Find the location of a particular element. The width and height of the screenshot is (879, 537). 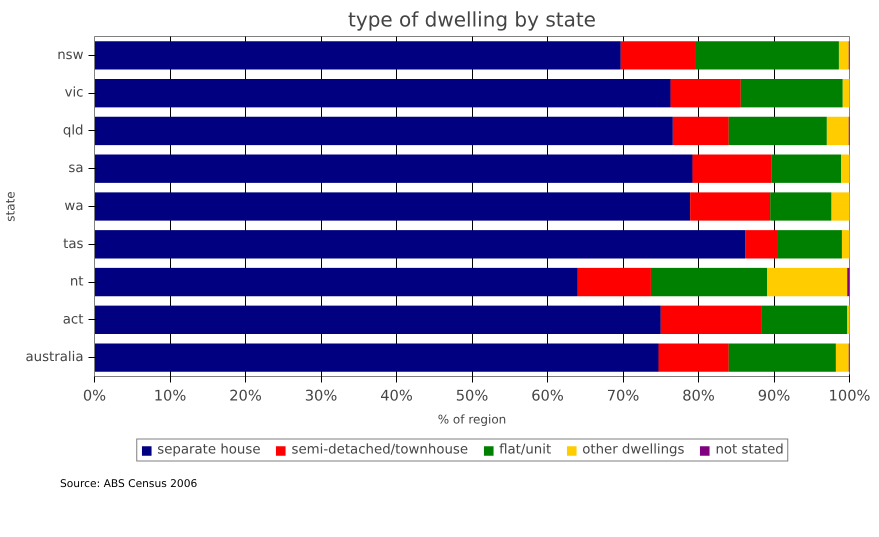

x-tick-label: 40% is located at coordinates (396, 396).